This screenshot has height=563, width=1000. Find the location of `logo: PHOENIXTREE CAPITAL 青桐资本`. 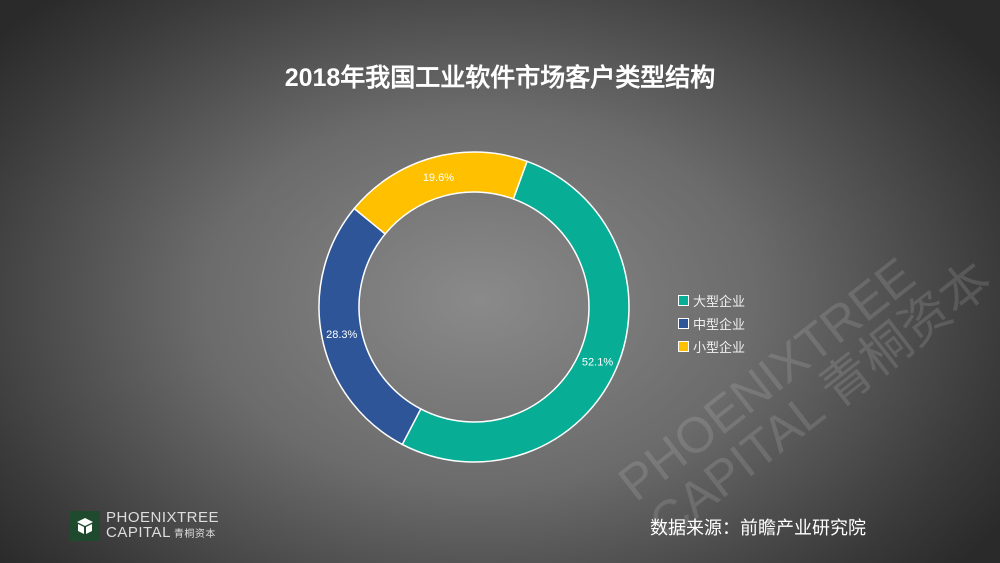

logo: PHOENIXTREE CAPITAL 青桐资本 is located at coordinates (144, 526).